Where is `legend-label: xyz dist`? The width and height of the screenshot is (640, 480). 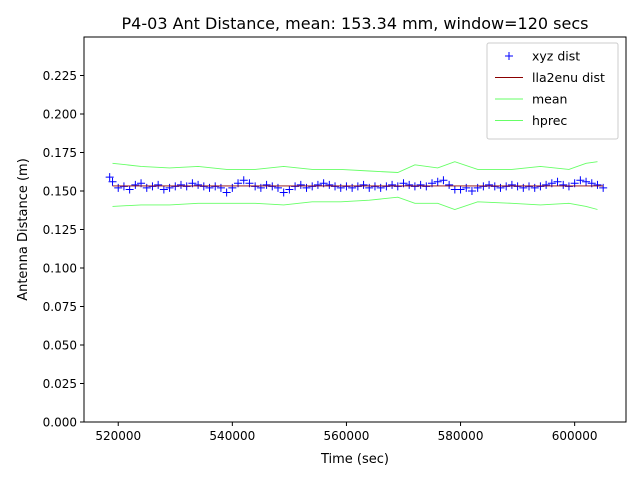 legend-label: xyz dist is located at coordinates (556, 56).